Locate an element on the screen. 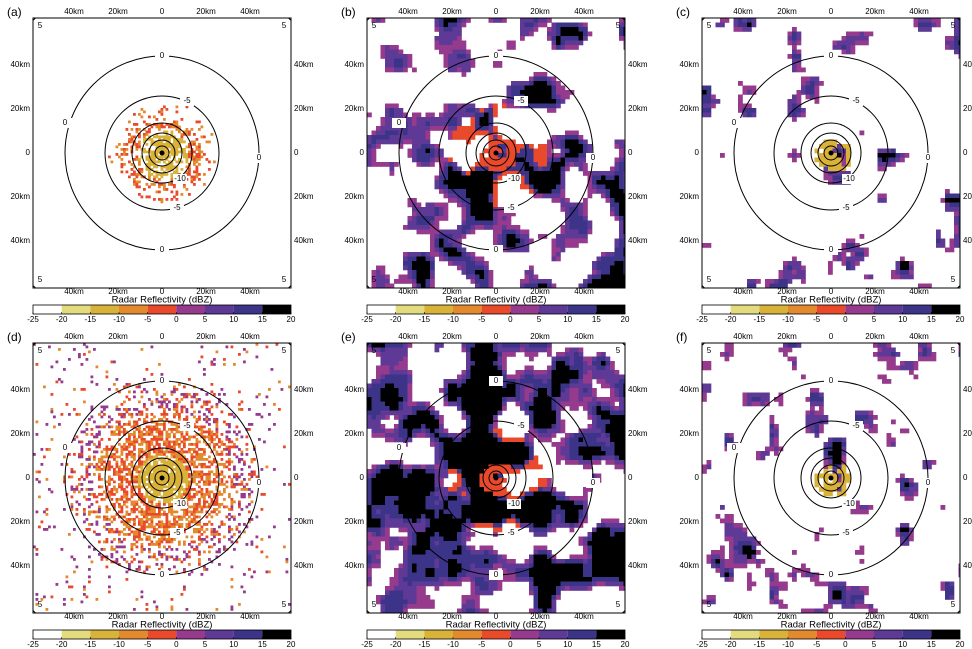  colorbar-frame is located at coordinates (831, 309).